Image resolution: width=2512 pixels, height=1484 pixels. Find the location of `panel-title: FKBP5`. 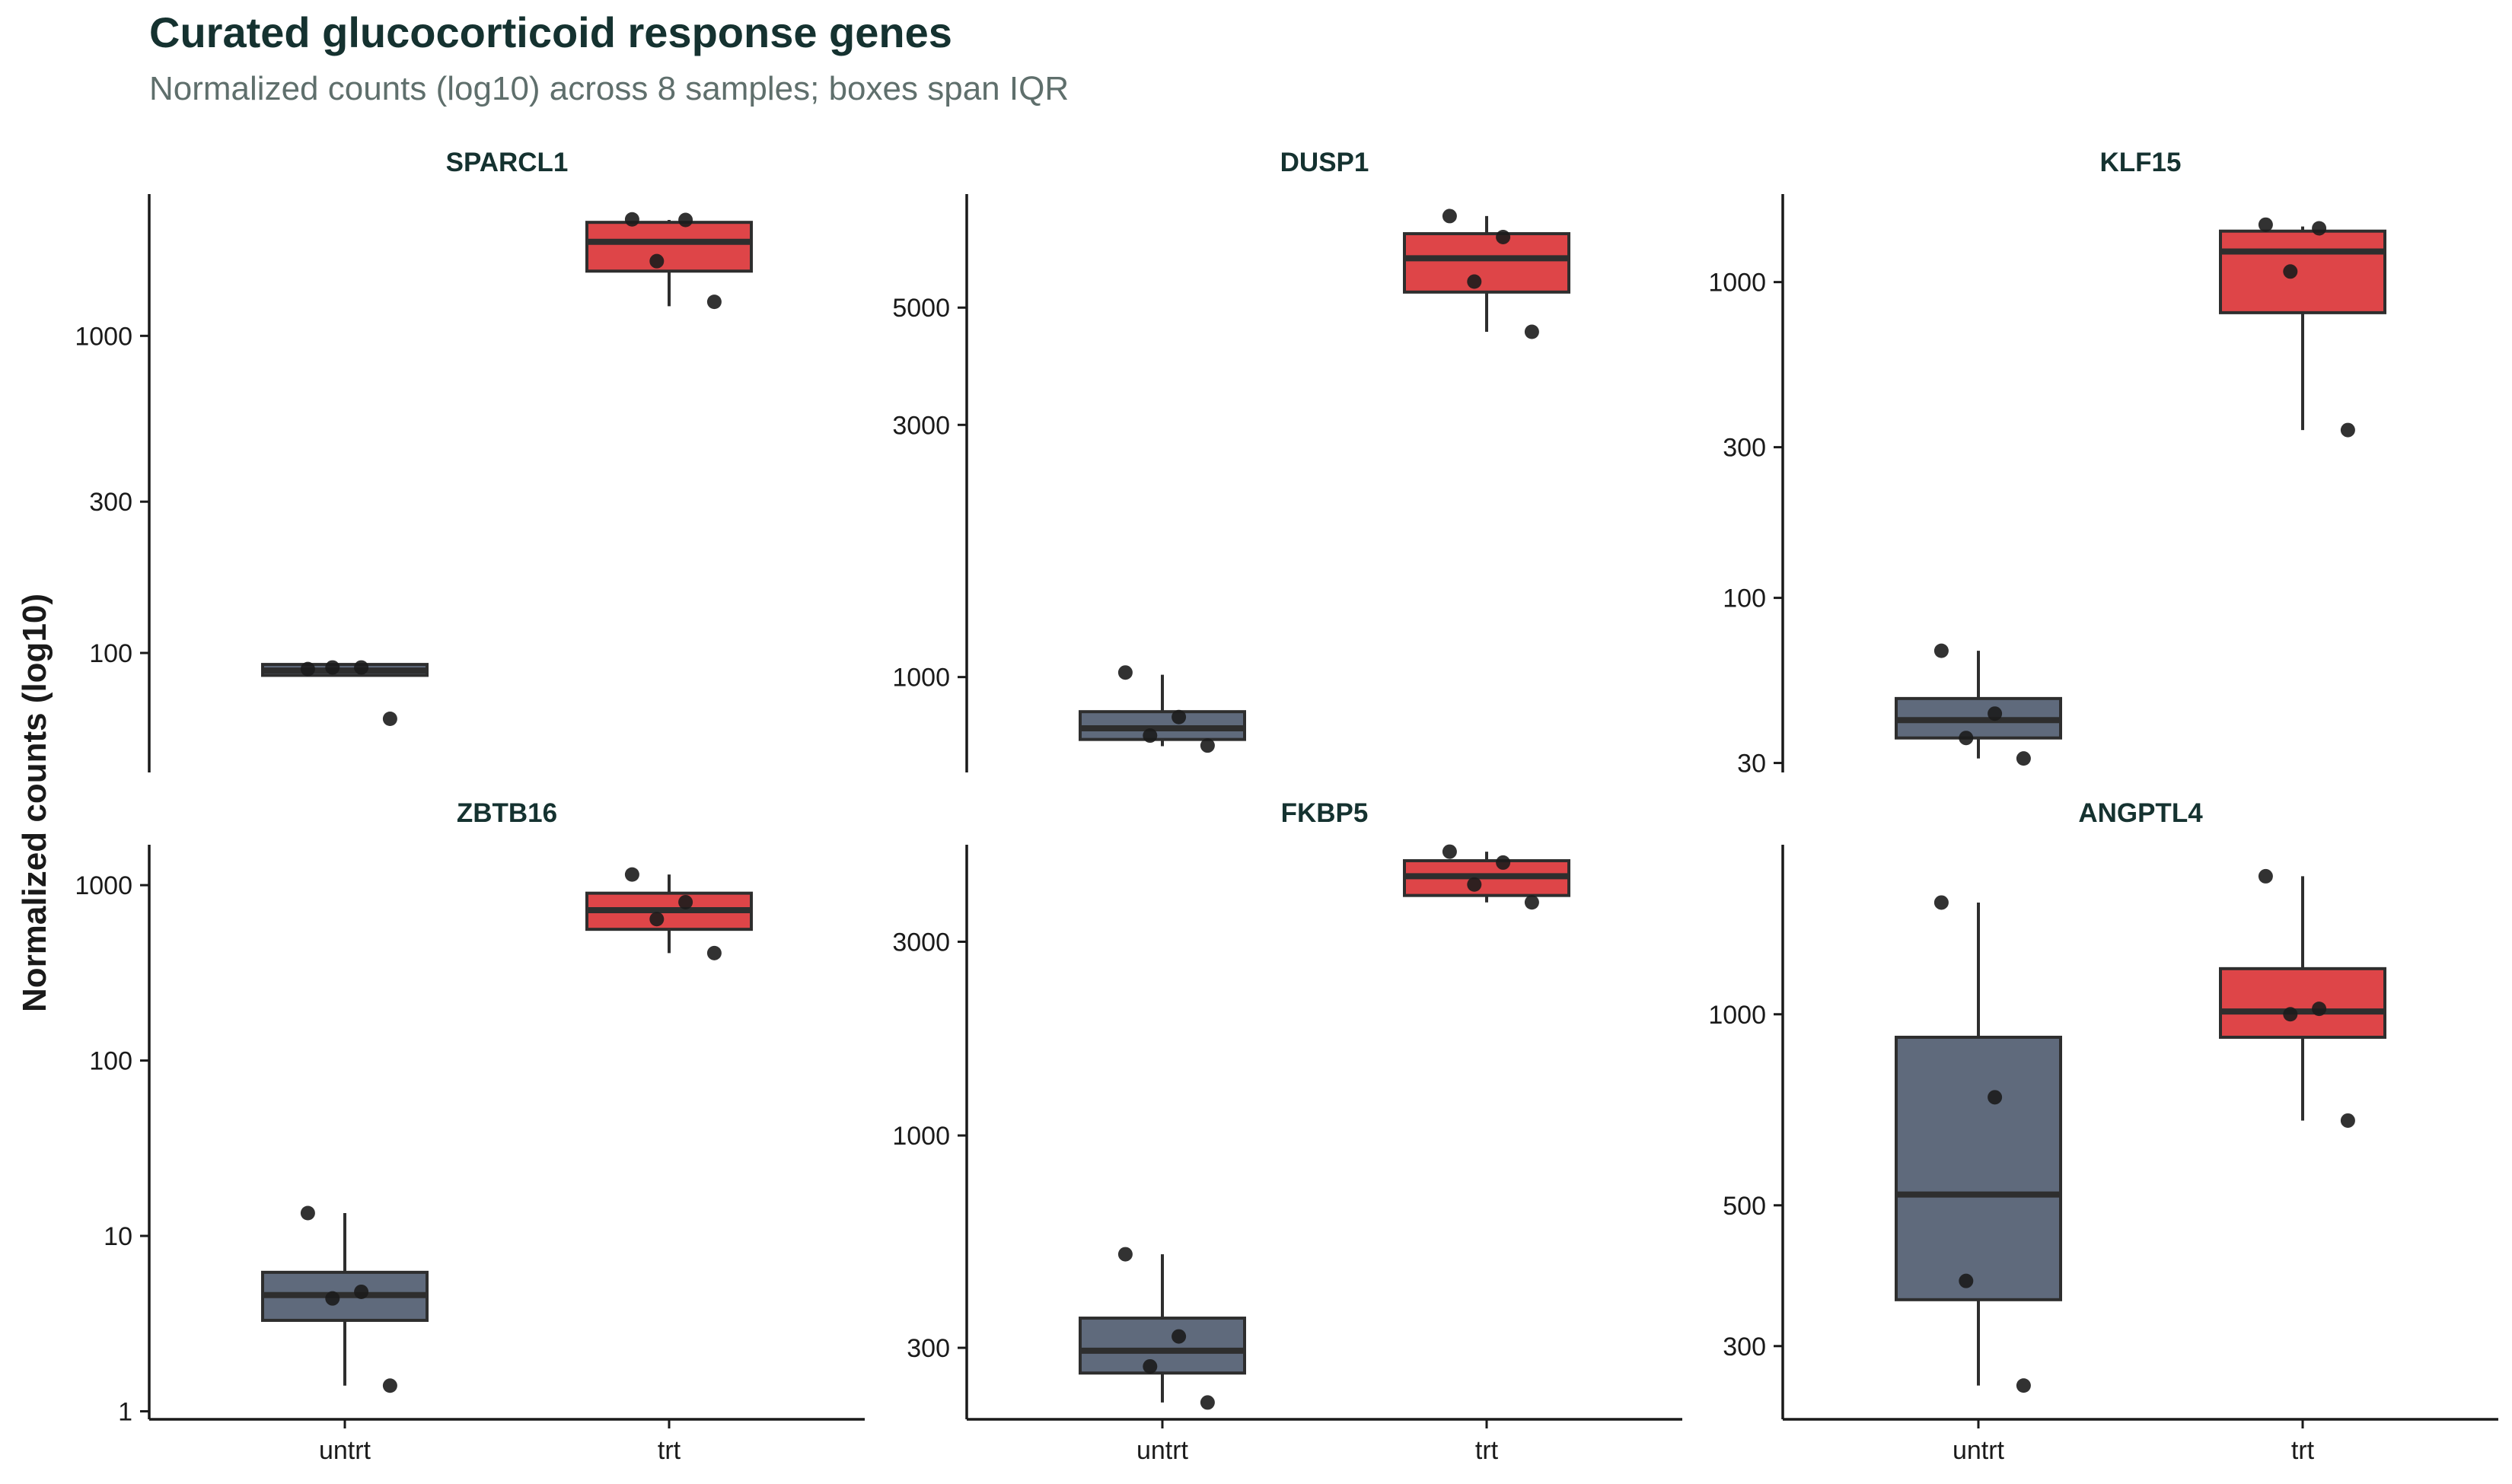

panel-title: FKBP5 is located at coordinates (1325, 813).